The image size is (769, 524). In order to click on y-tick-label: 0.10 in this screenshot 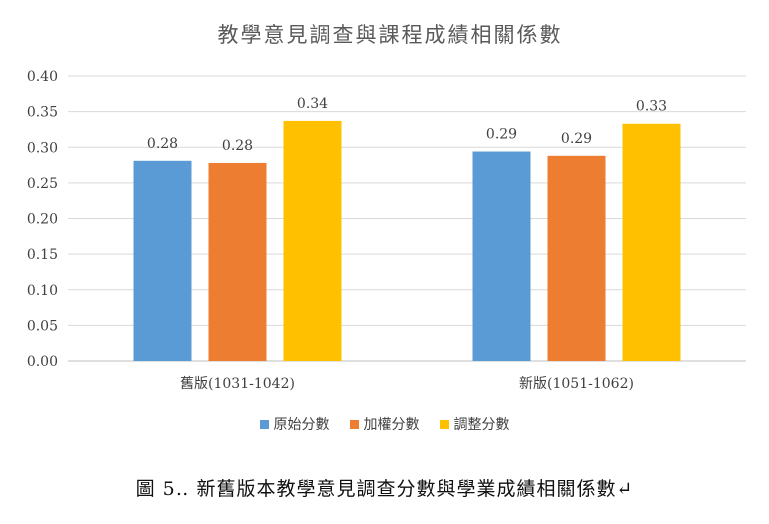, I will do `click(42, 291)`.